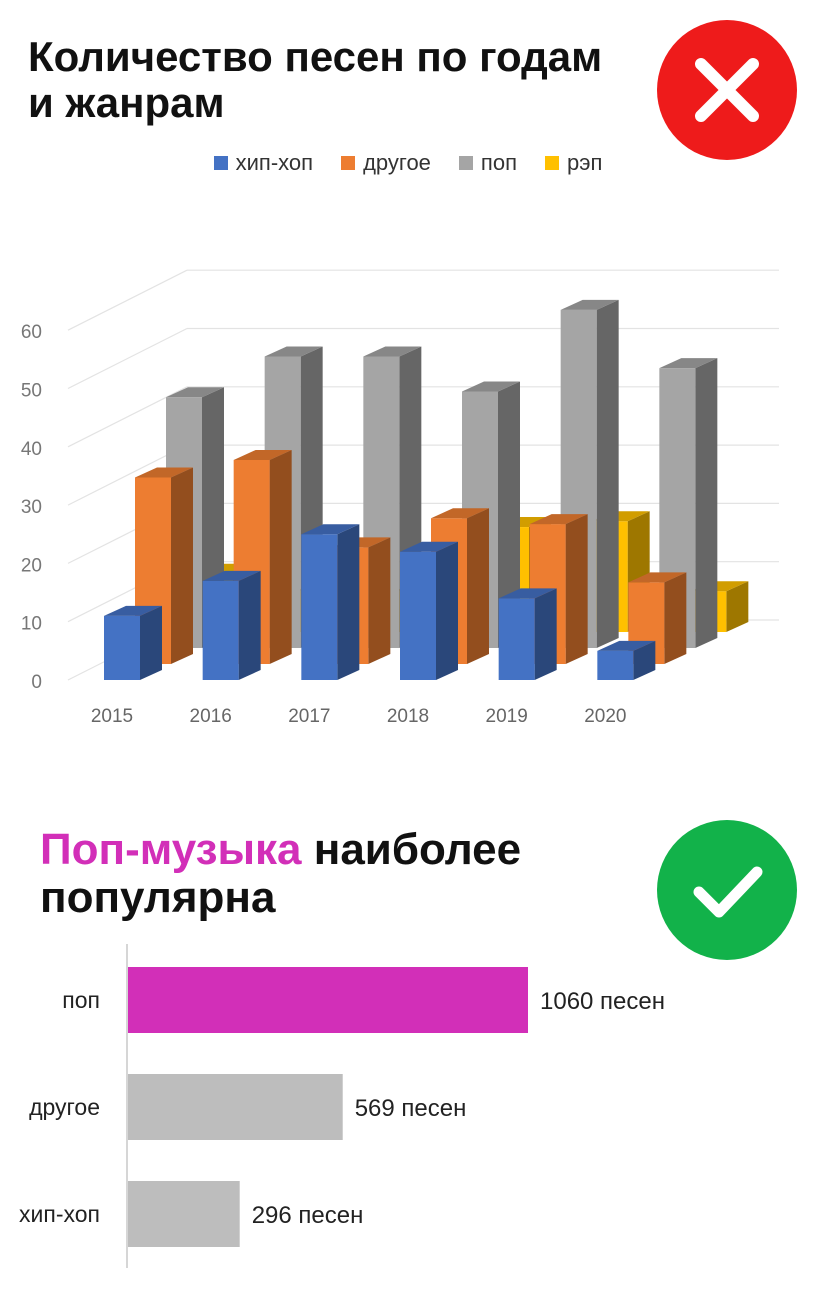 The height and width of the screenshot is (1292, 816). What do you see at coordinates (602, 1001) in the screenshot?
I see `value-label: 1060 песен` at bounding box center [602, 1001].